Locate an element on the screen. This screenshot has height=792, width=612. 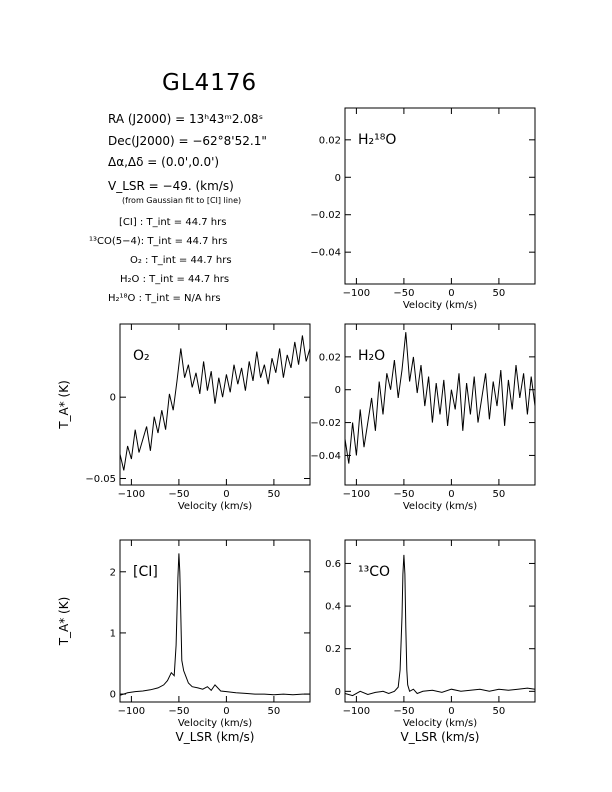
13co-xlabel-vlsr: V_LSR (km/s) is located at coordinates (440, 737).